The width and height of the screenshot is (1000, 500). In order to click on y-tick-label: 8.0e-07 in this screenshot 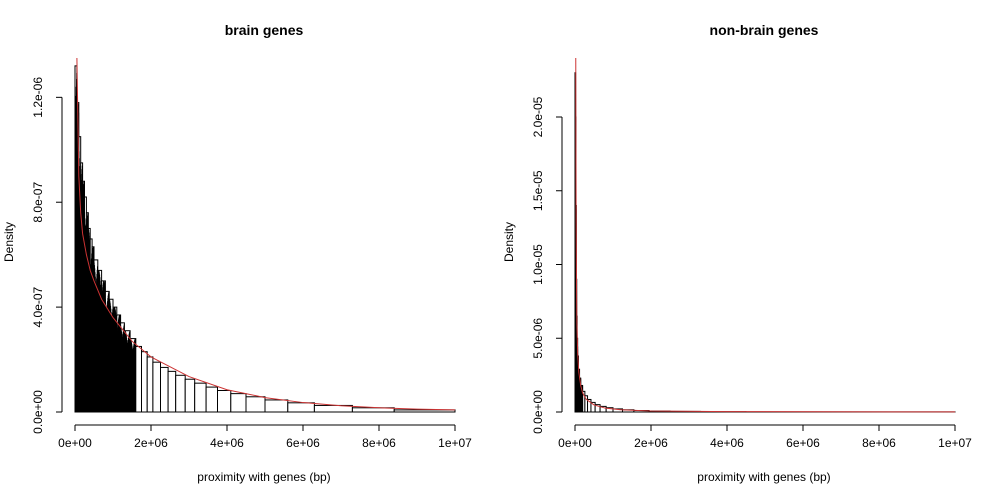, I will do `click(38, 202)`.